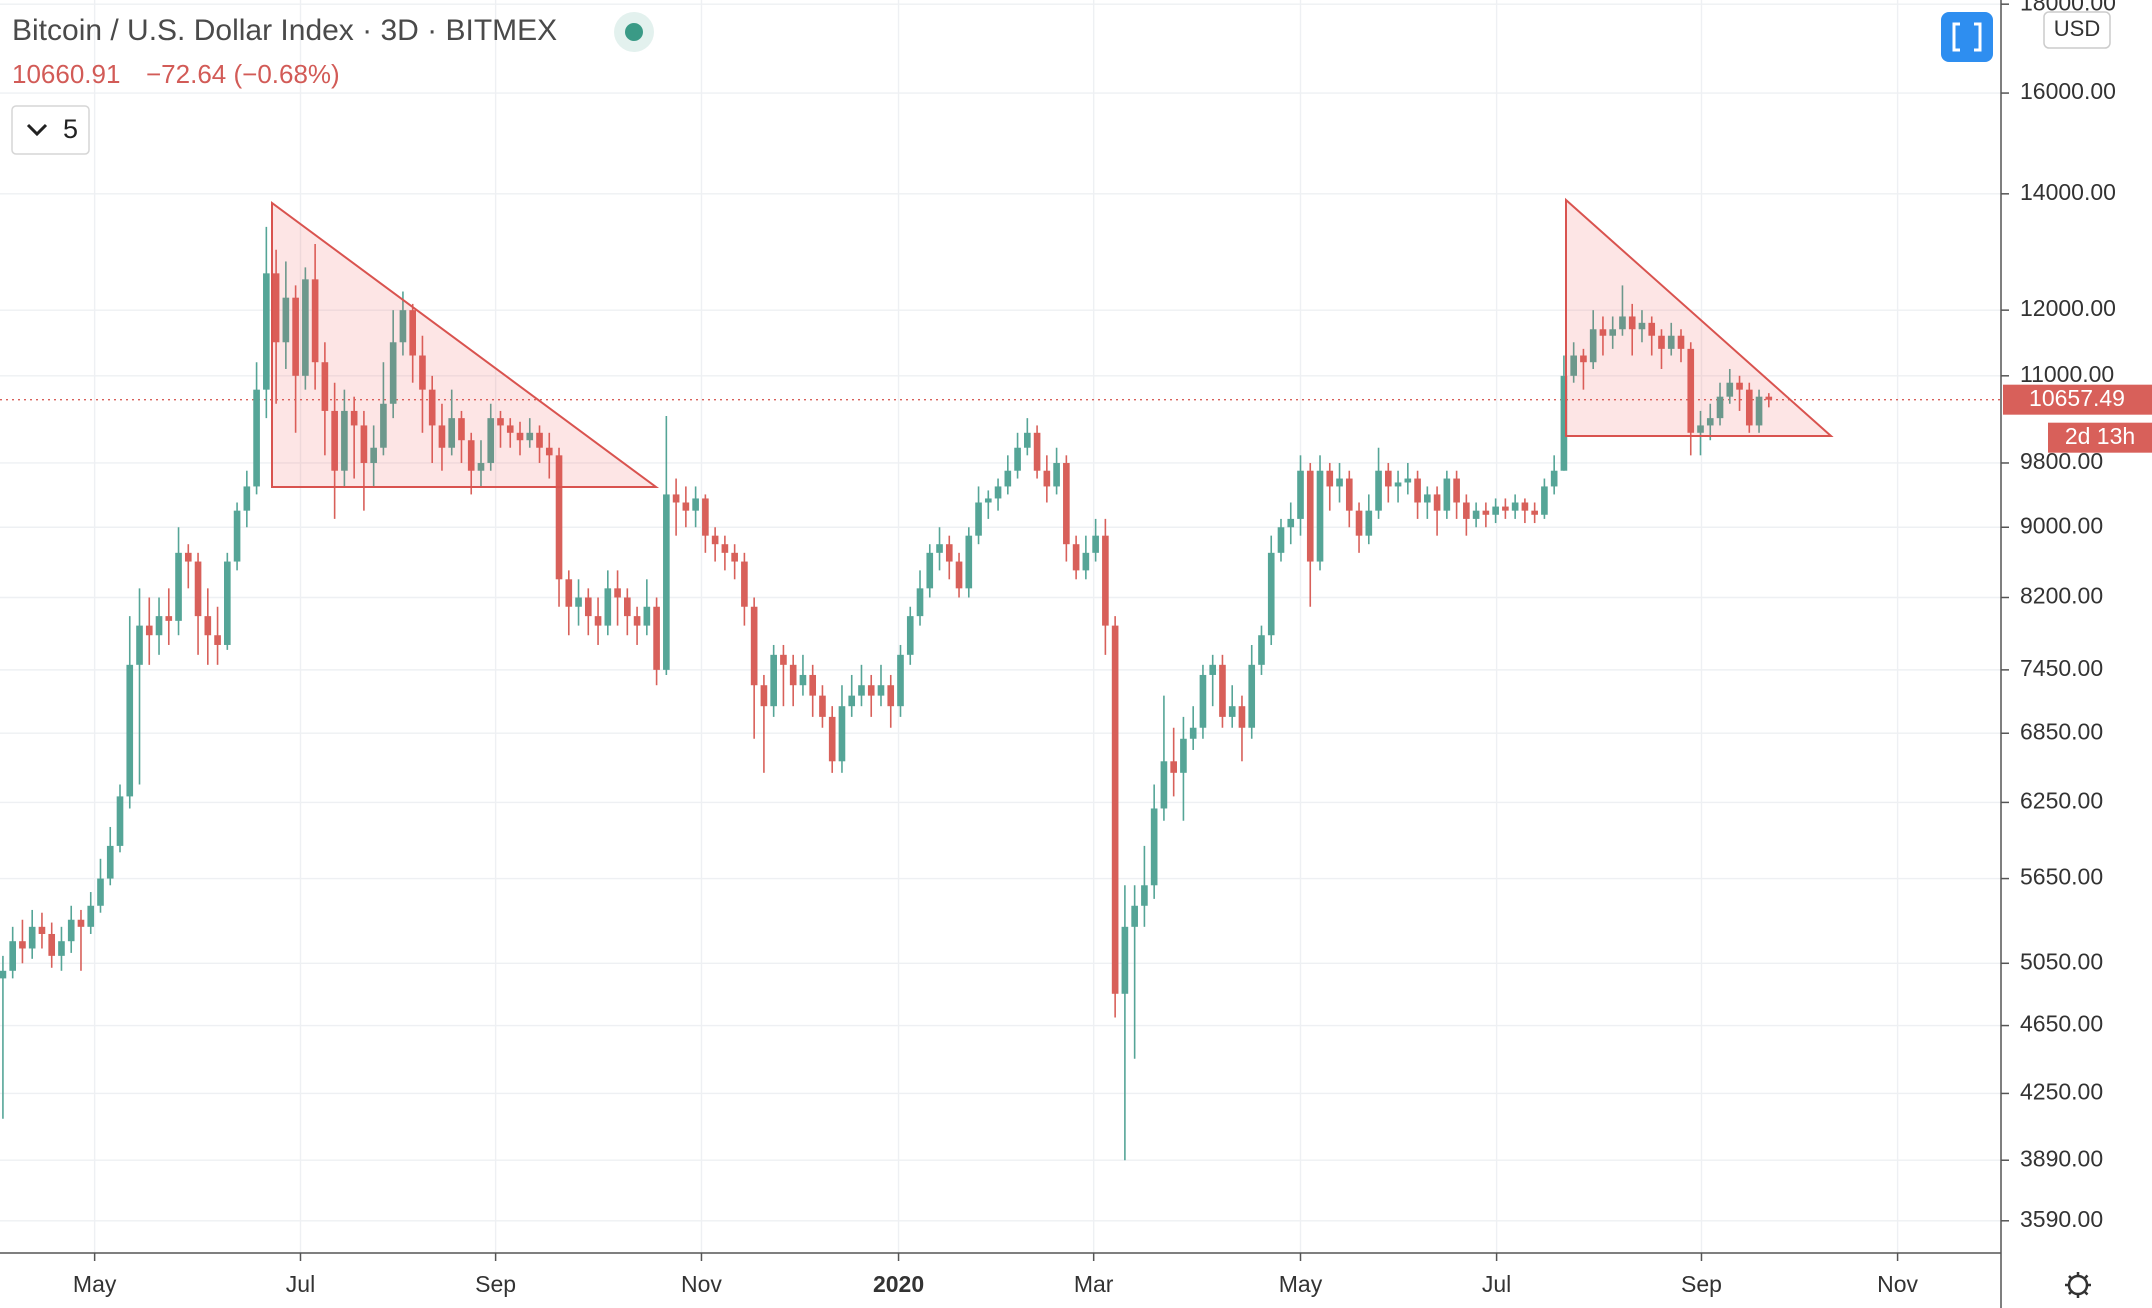 This screenshot has width=2152, height=1308. Describe the element at coordinates (2061, 525) in the screenshot. I see `y-tick-label: 9000.00` at that location.